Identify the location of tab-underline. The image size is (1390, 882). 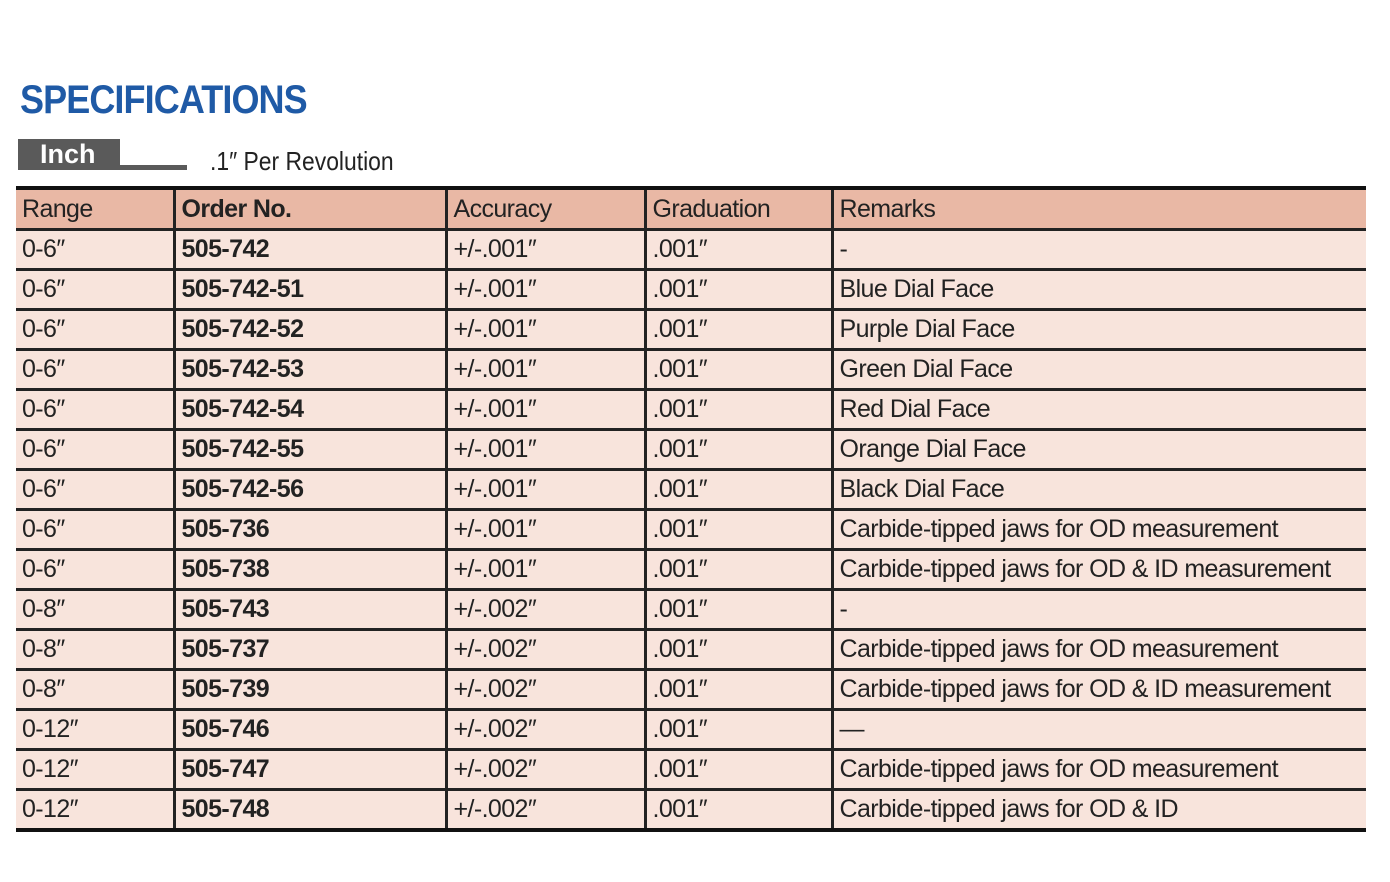
(153, 167).